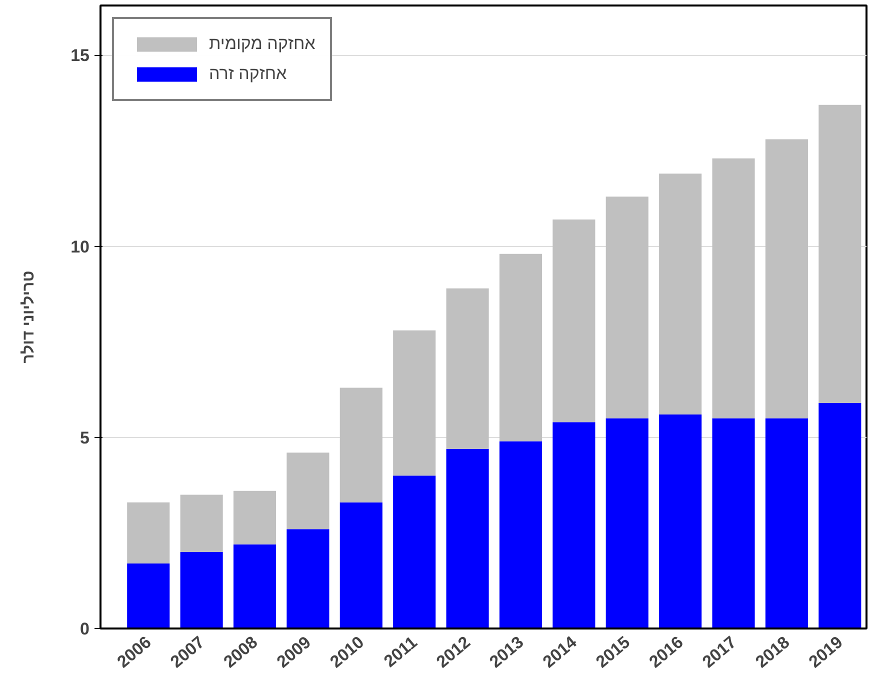  I want to click on y-tick-label: 10, so click(80, 246).